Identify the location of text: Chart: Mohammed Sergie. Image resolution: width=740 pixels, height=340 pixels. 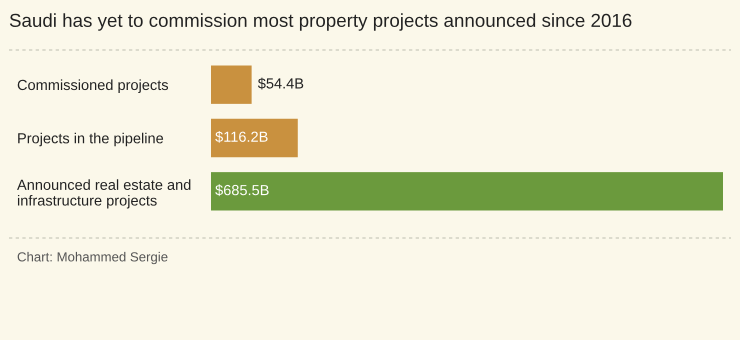
(93, 258).